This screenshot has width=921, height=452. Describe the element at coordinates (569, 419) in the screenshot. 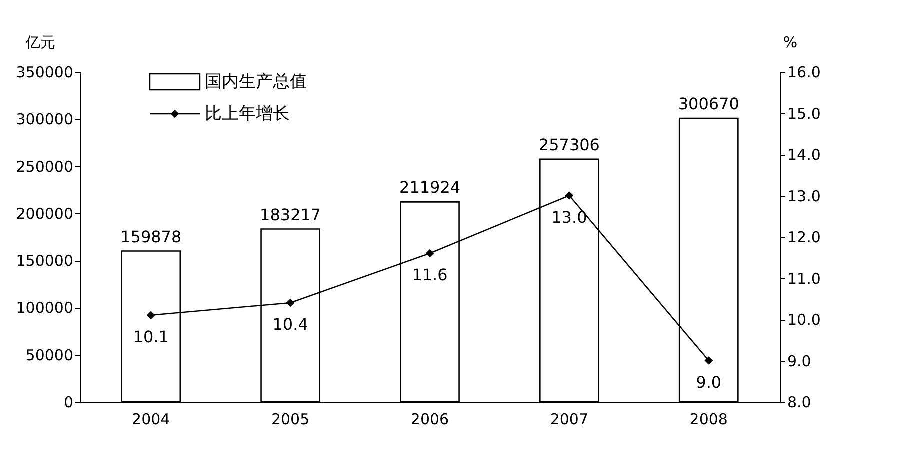

I see `x-tick-label: 2007` at that location.